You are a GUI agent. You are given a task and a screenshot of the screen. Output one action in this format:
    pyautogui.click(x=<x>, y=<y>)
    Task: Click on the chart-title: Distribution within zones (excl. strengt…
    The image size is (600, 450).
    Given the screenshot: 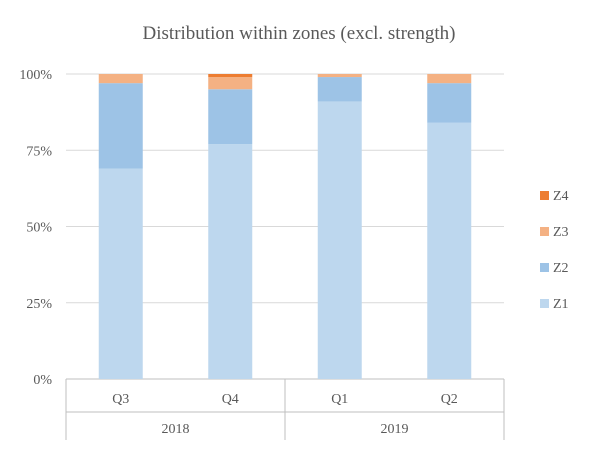 What is the action you would take?
    pyautogui.click(x=299, y=33)
    